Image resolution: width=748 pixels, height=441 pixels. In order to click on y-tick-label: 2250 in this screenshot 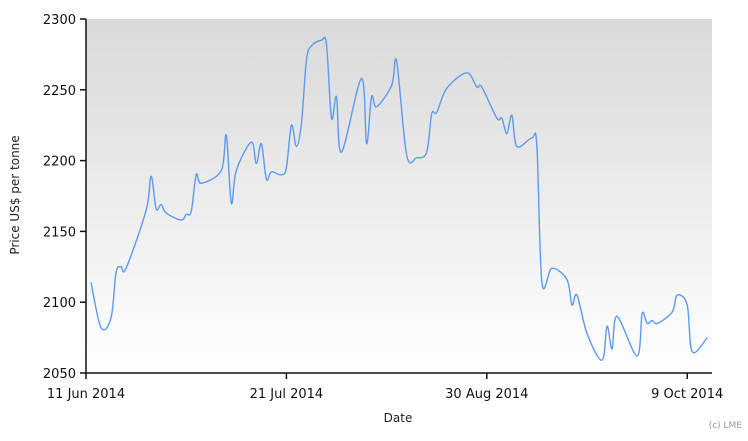, I will do `click(59, 91)`.